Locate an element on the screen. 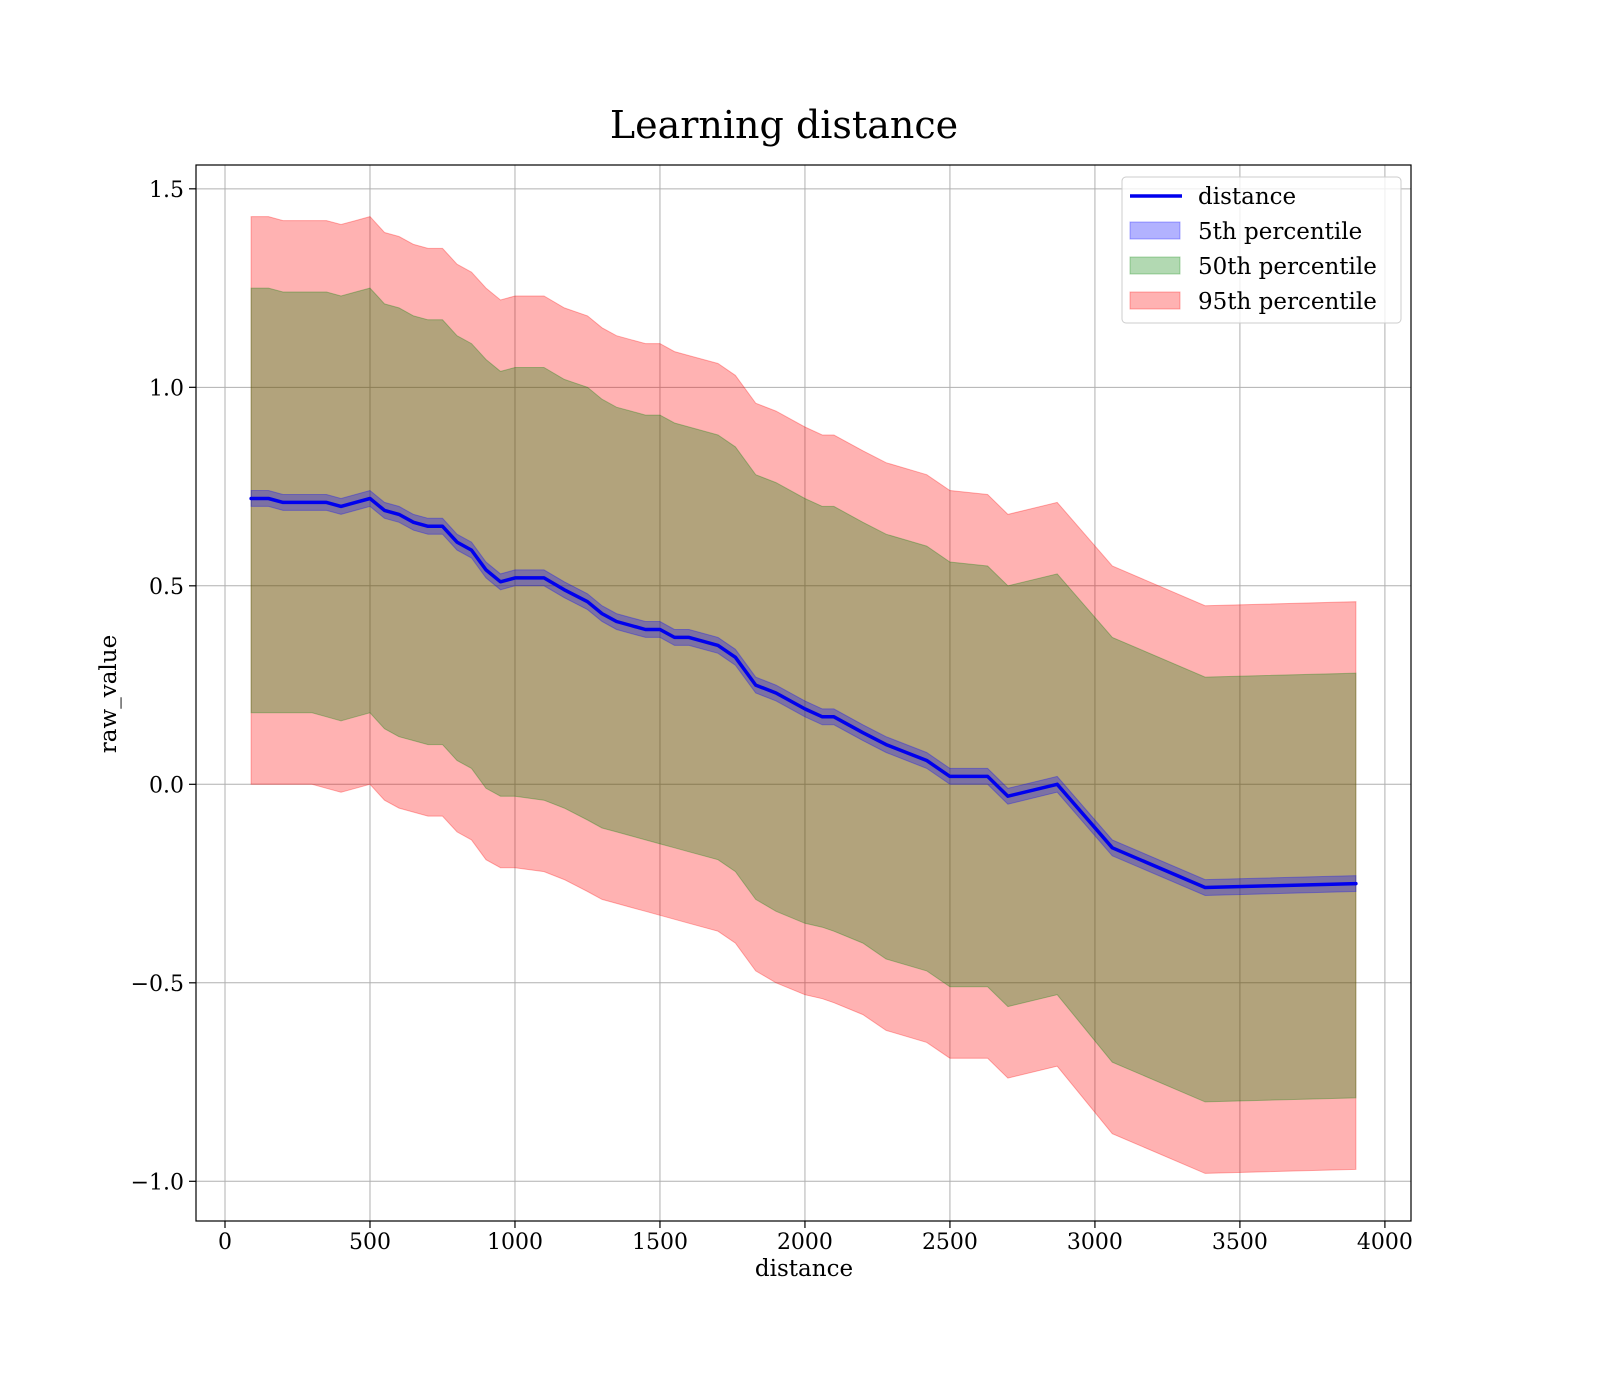 The width and height of the screenshot is (1600, 1400). x-tick-label: 4000 is located at coordinates (1385, 1242).